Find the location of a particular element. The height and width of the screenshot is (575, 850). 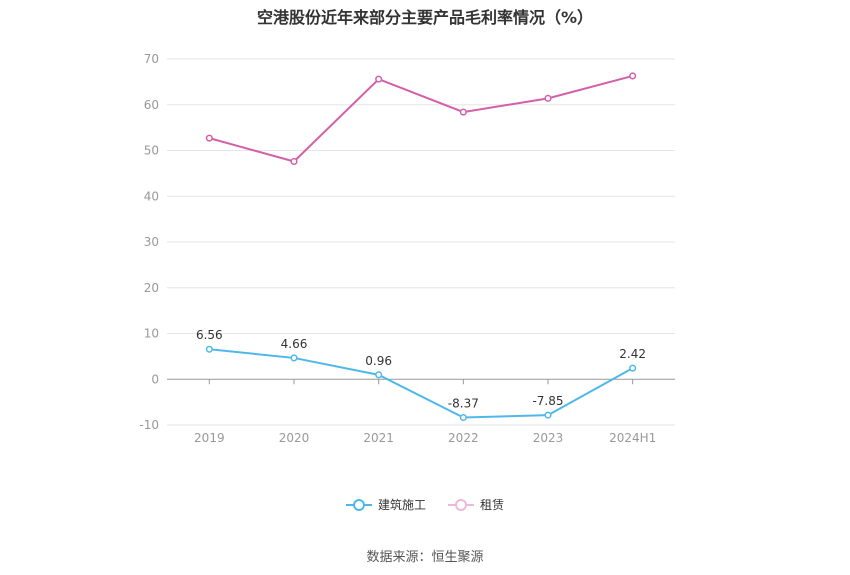

legend-marker-construction is located at coordinates (358, 505).